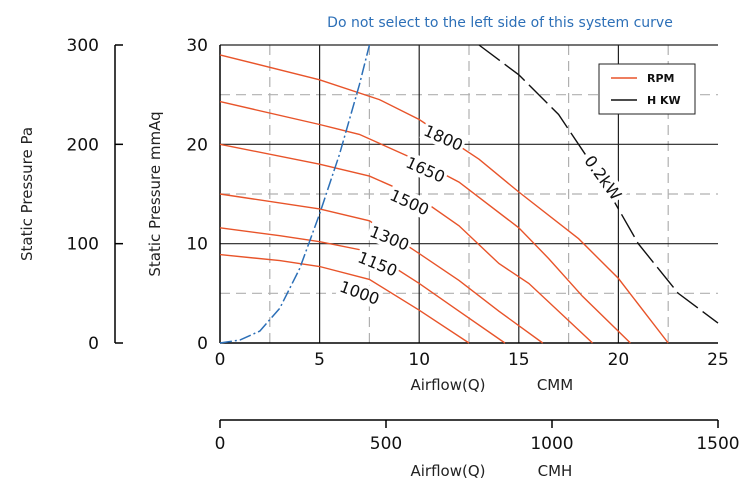 Image resolution: width=748 pixels, height=500 pixels. I want to click on x2-tick-label: 1000, so click(551, 444).